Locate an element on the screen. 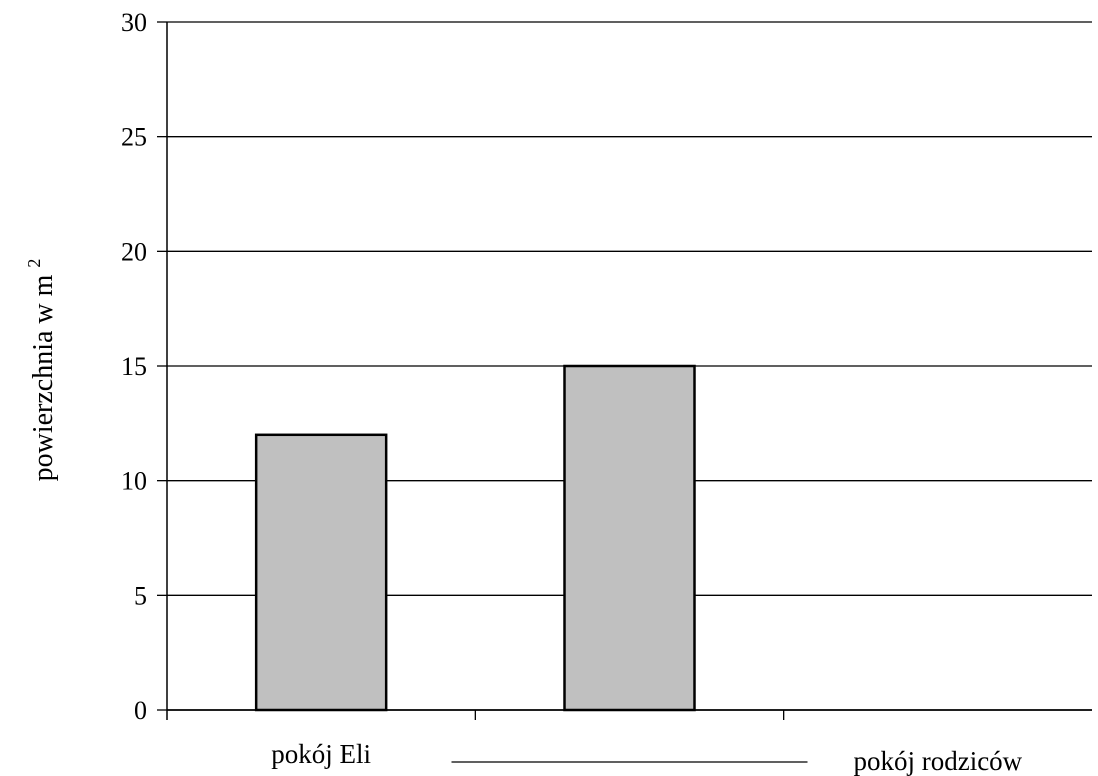 The width and height of the screenshot is (1098, 776). y-tick-label-0: 0 is located at coordinates (140, 710).